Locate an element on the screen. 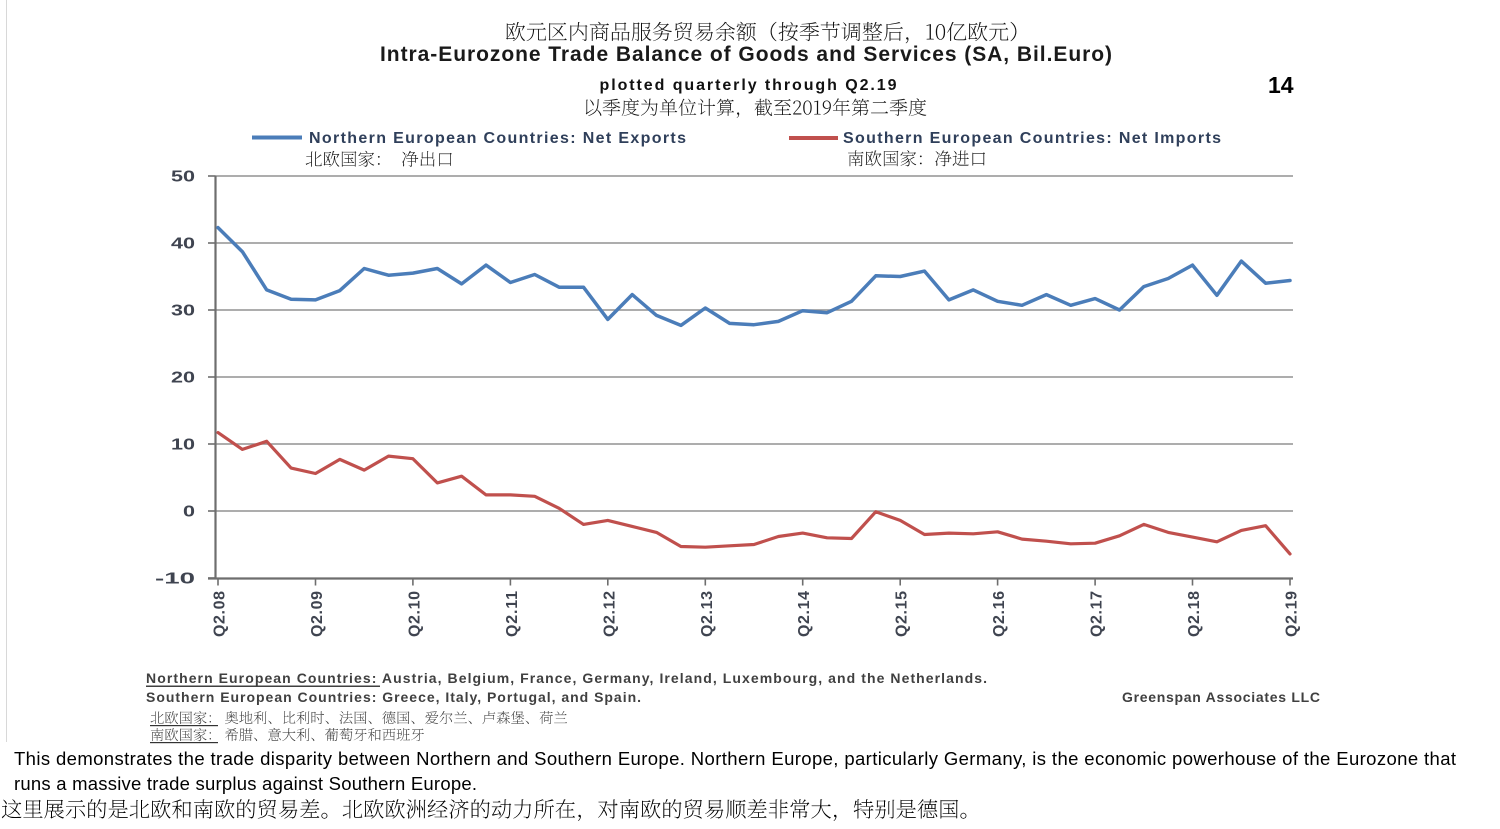 The height and width of the screenshot is (829, 1500). svg-text:Northern European Countries: N: Northern European Countries: Net Exports is located at coordinates (497, 138).